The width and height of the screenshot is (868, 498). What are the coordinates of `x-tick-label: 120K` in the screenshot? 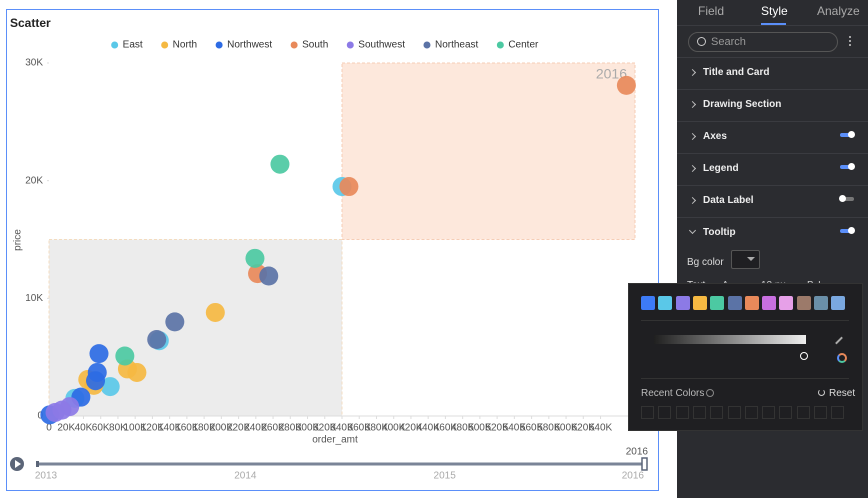 It's located at (153, 428).